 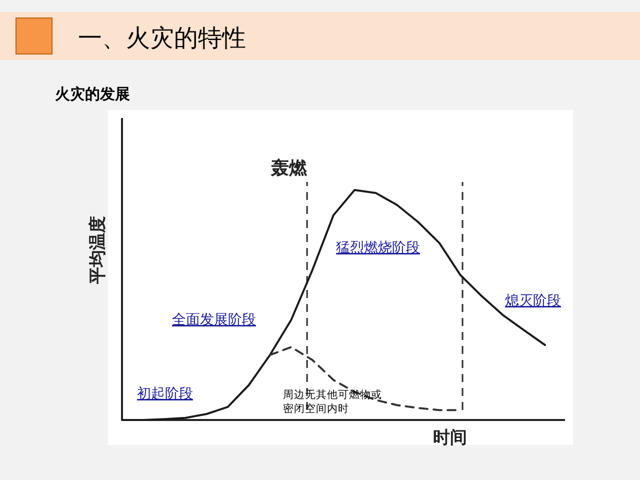 I want to click on annotation: 猛烈燃烧阶段, so click(x=378, y=247).